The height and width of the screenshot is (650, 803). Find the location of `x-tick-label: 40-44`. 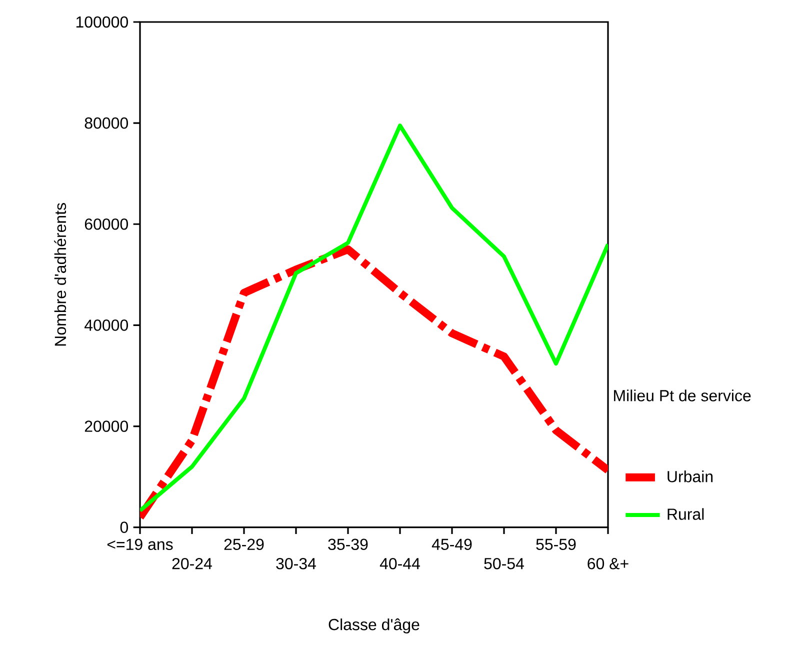

x-tick-label: 40-44 is located at coordinates (400, 564).